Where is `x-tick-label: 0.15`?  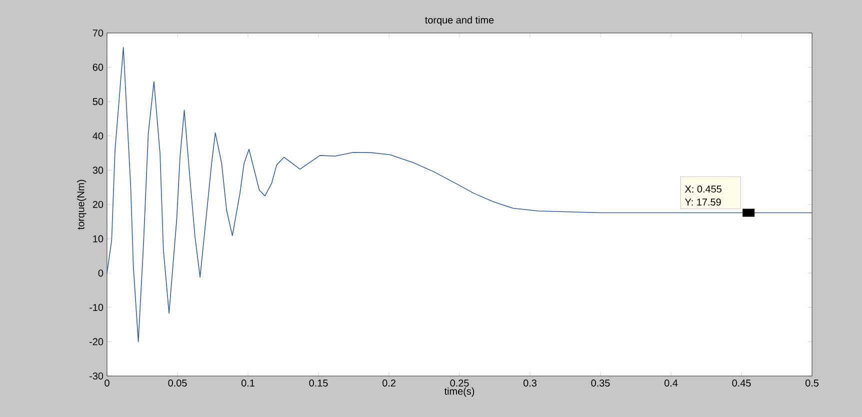 x-tick-label: 0.15 is located at coordinates (318, 383).